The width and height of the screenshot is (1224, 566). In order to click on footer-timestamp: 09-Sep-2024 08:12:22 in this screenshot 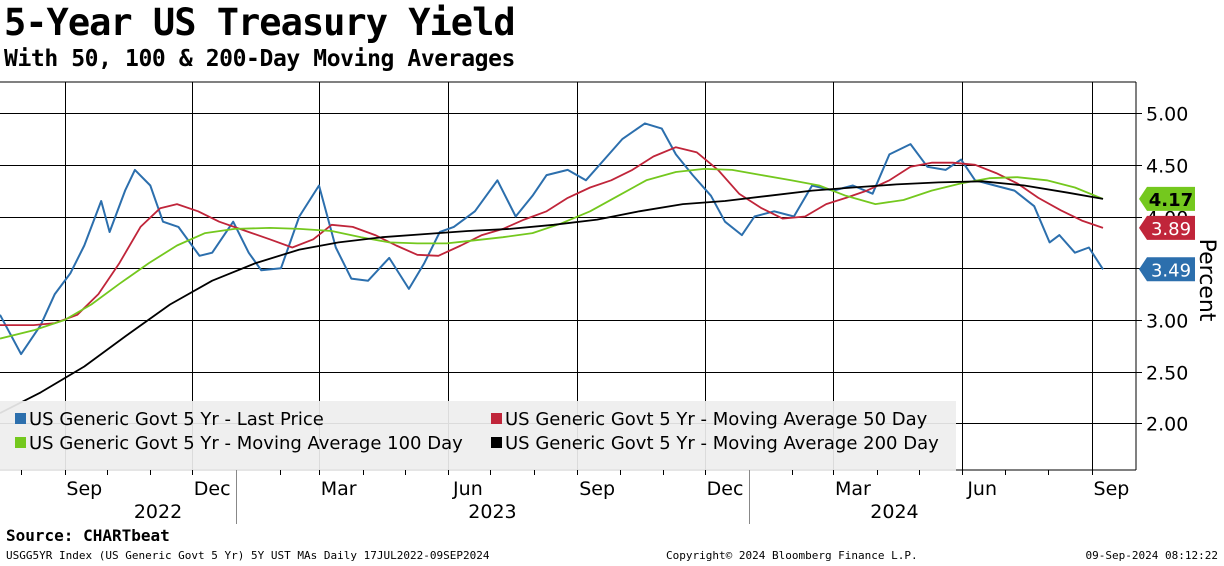, I will do `click(1151, 555)`.